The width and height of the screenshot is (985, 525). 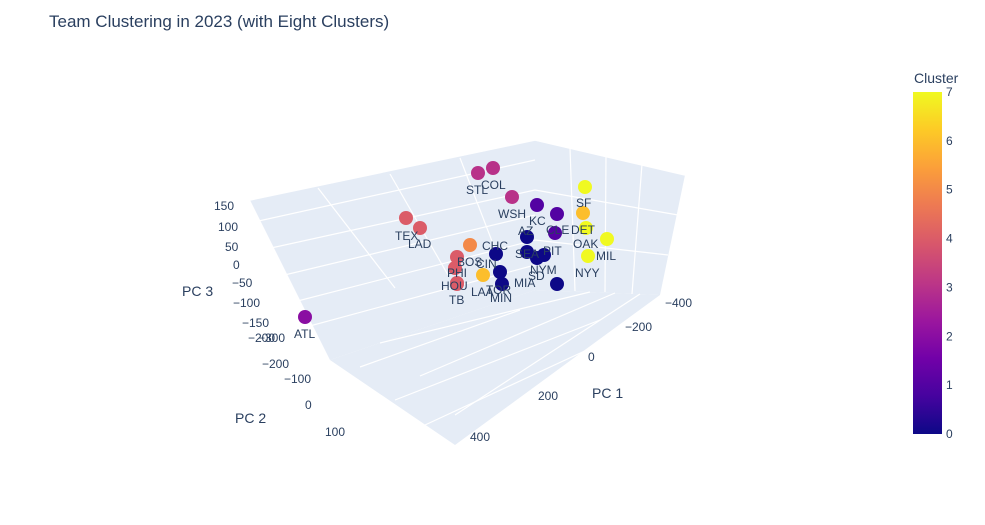 I want to click on point-tor, so click(x=500, y=272).